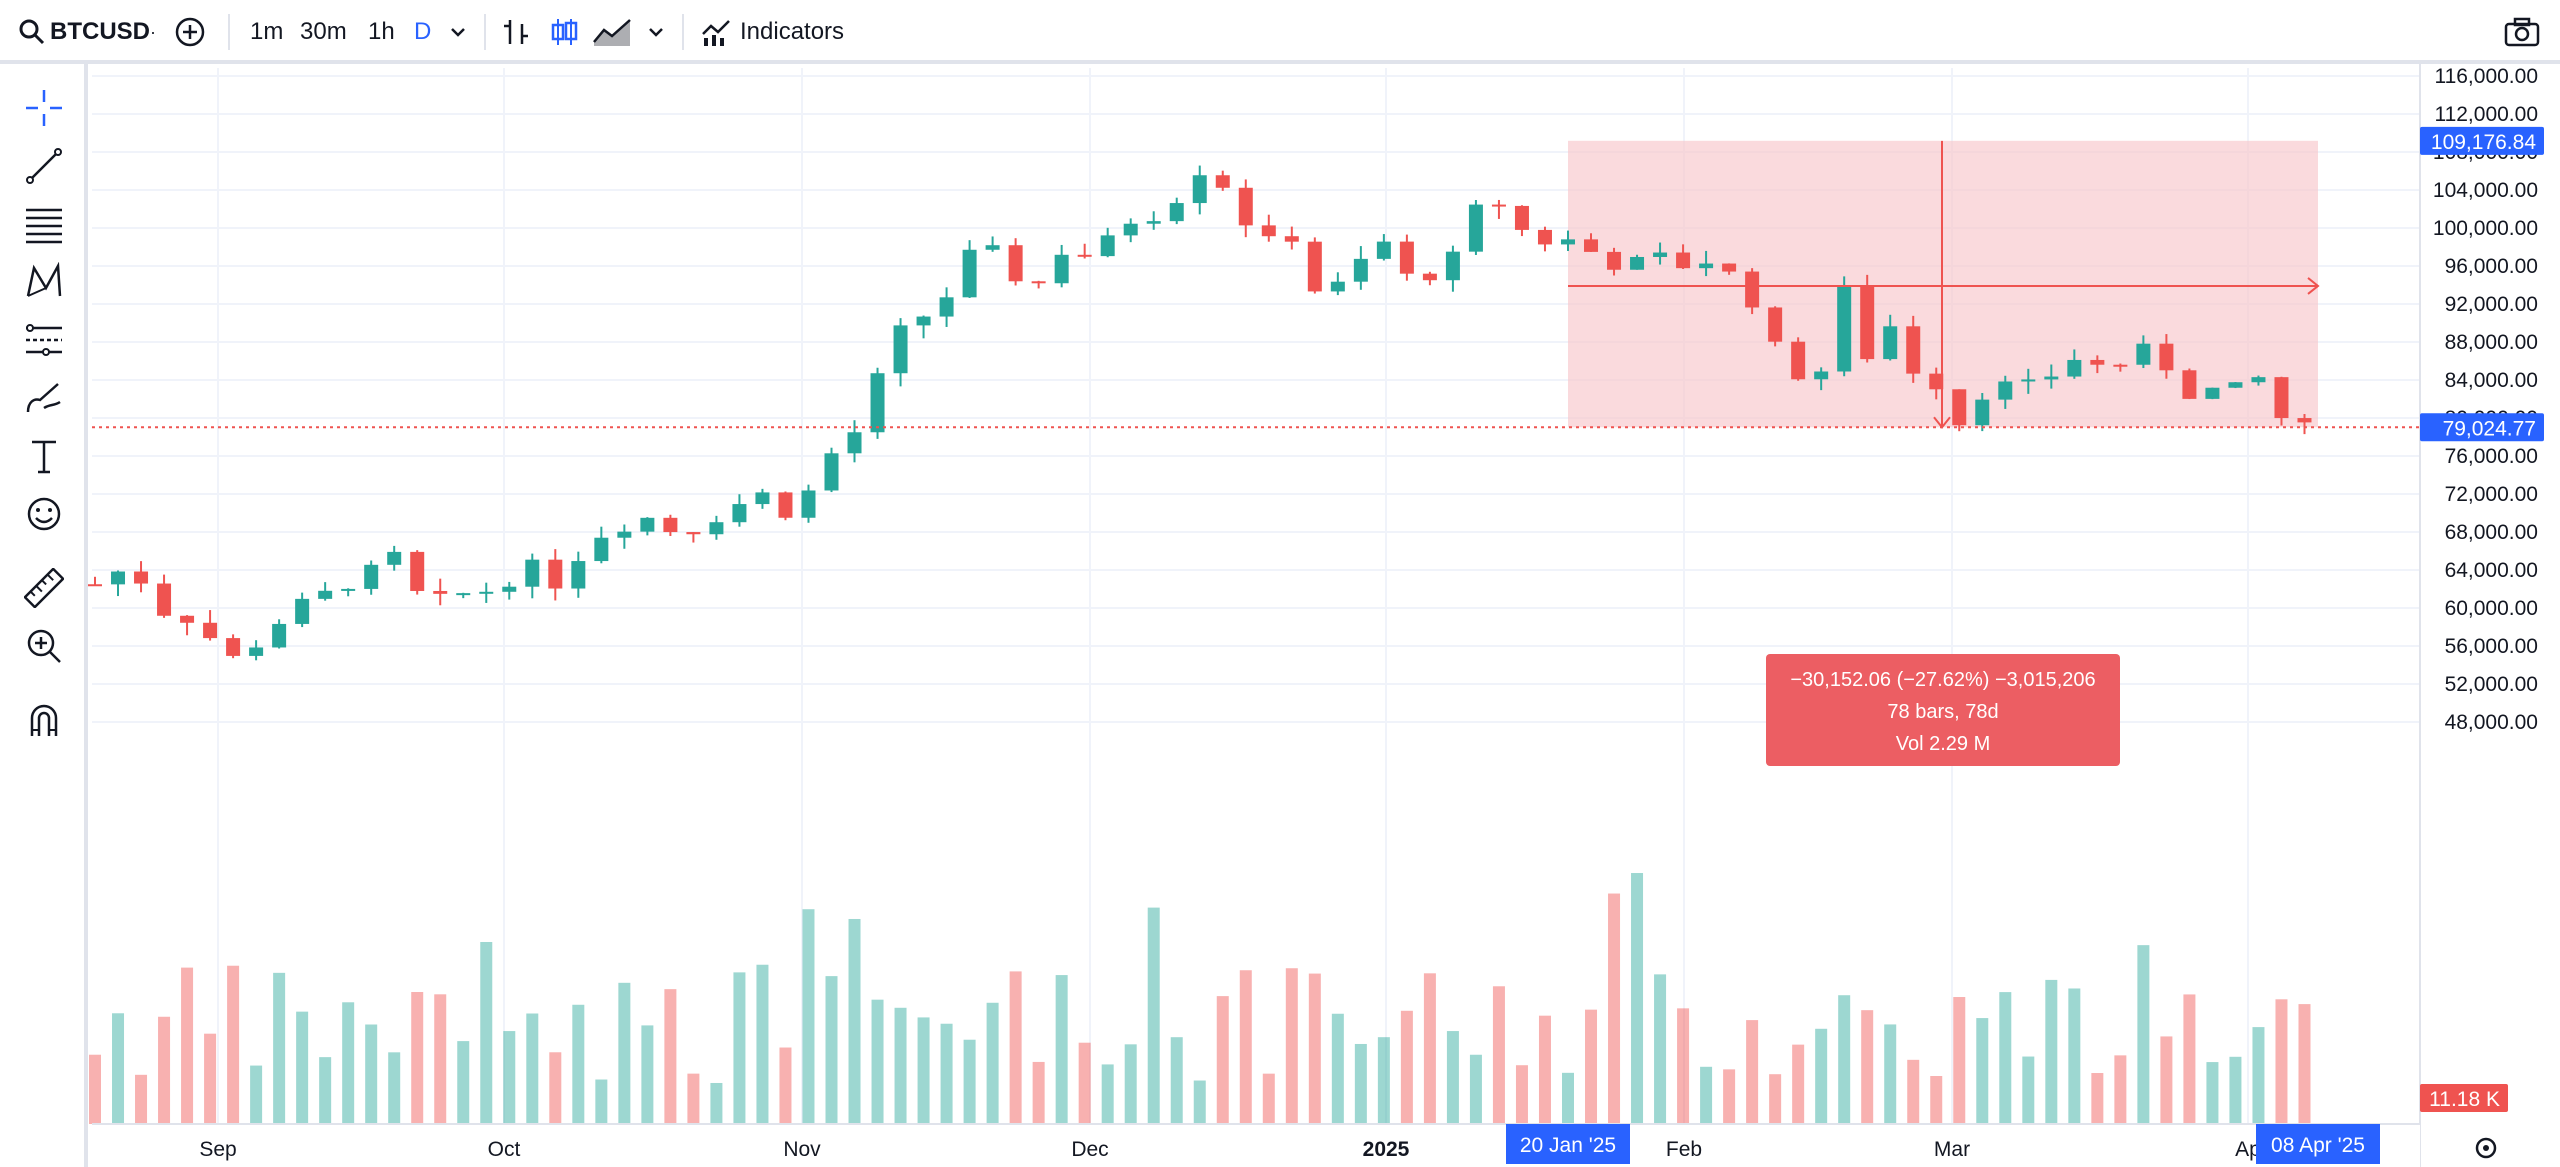 The image size is (2560, 1167). Describe the element at coordinates (2485, 228) in the screenshot. I see `price-tick-label: 100,000.00` at that location.